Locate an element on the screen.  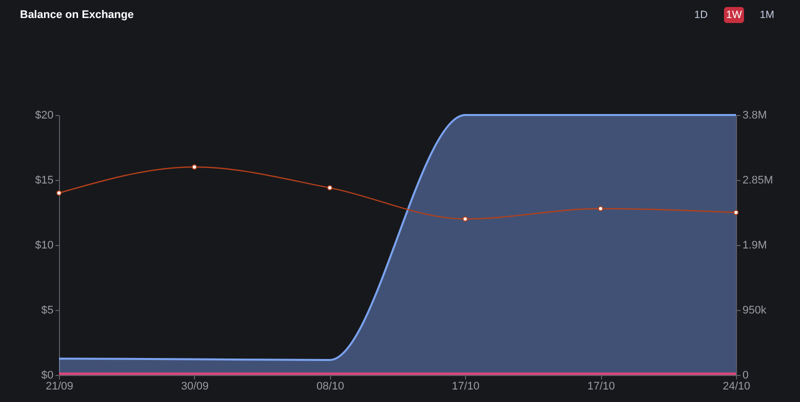
x-tick-label: 30/09 is located at coordinates (195, 386).